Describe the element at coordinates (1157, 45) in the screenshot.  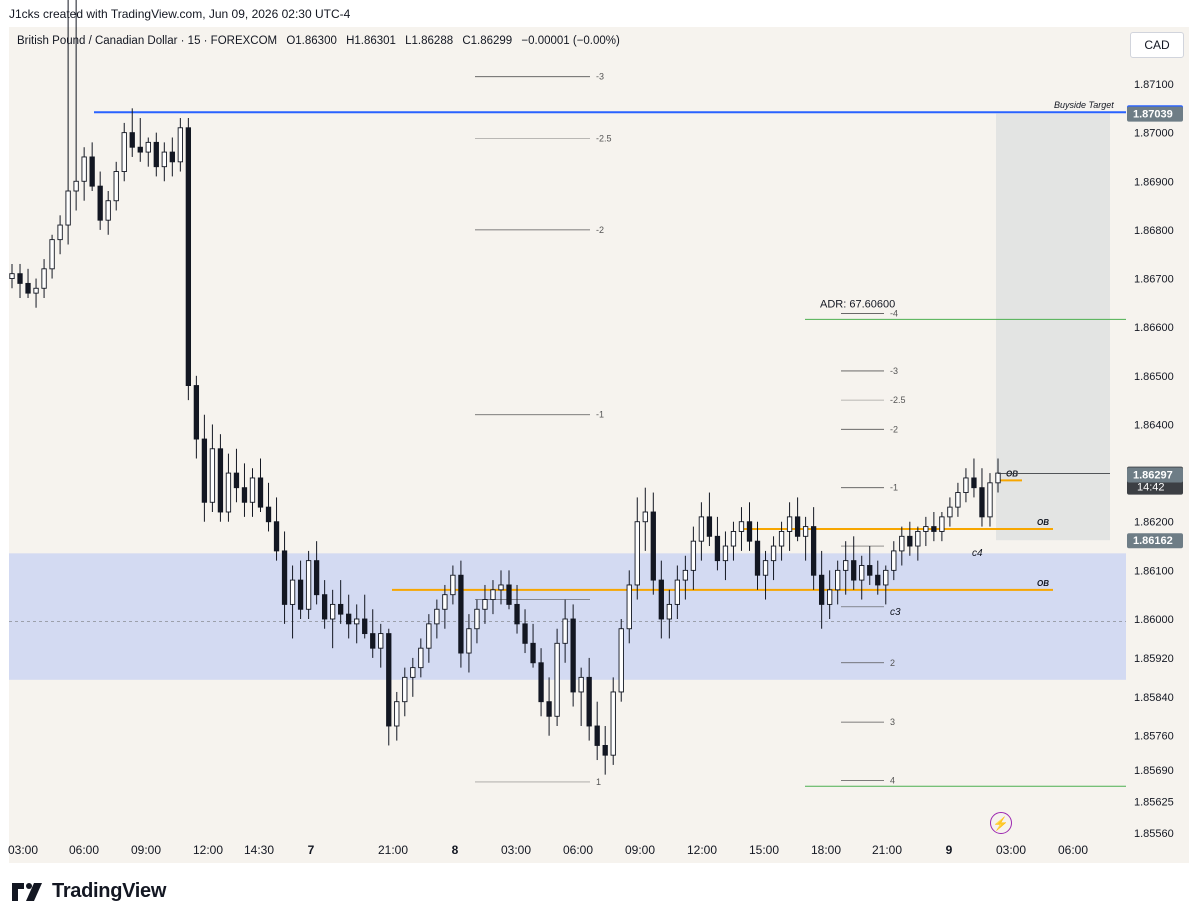
I see `currency-button: CAD` at that location.